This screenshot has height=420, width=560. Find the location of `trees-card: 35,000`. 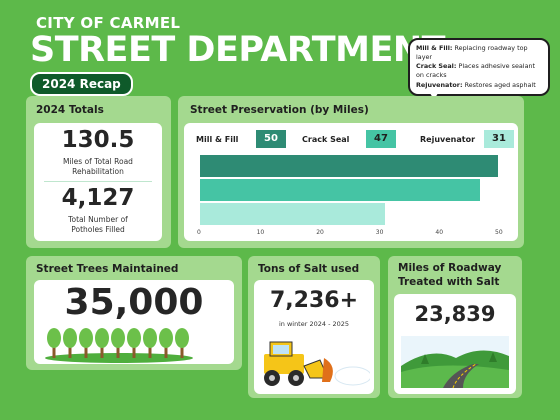

trees-card: 35,000 is located at coordinates (134, 322).